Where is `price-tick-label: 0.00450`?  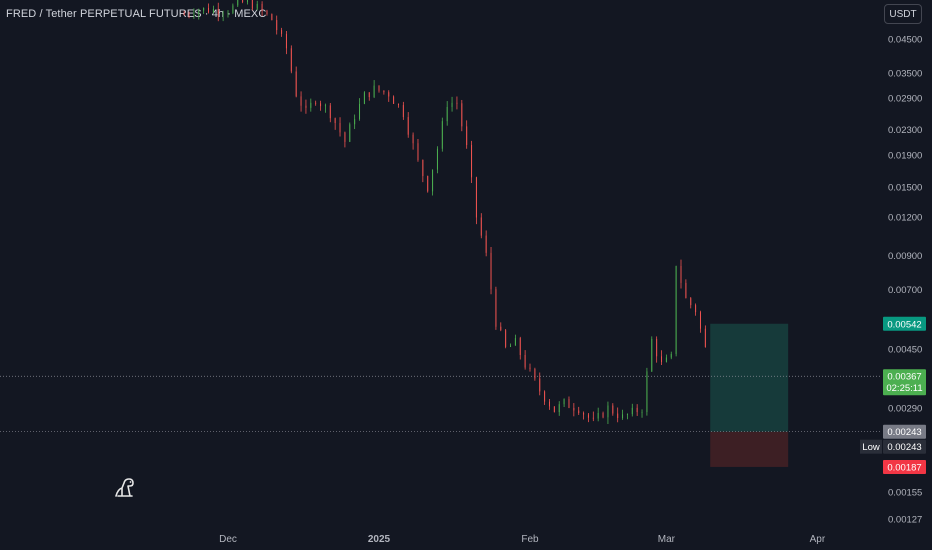 price-tick-label: 0.00450 is located at coordinates (905, 349).